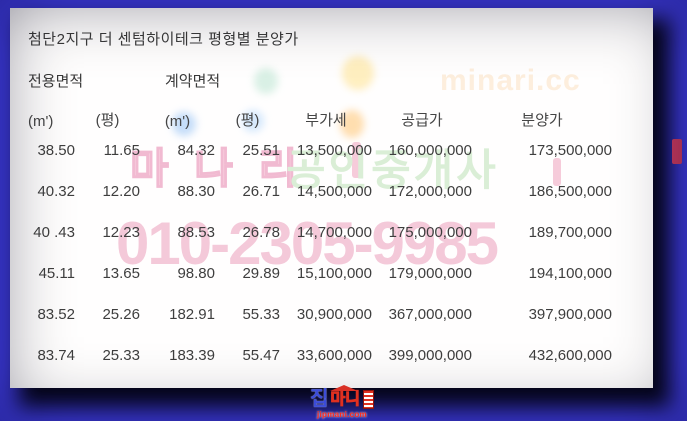 The height and width of the screenshot is (421, 687). What do you see at coordinates (334, 191) in the screenshot?
I see `table-cell: 14,500,000` at bounding box center [334, 191].